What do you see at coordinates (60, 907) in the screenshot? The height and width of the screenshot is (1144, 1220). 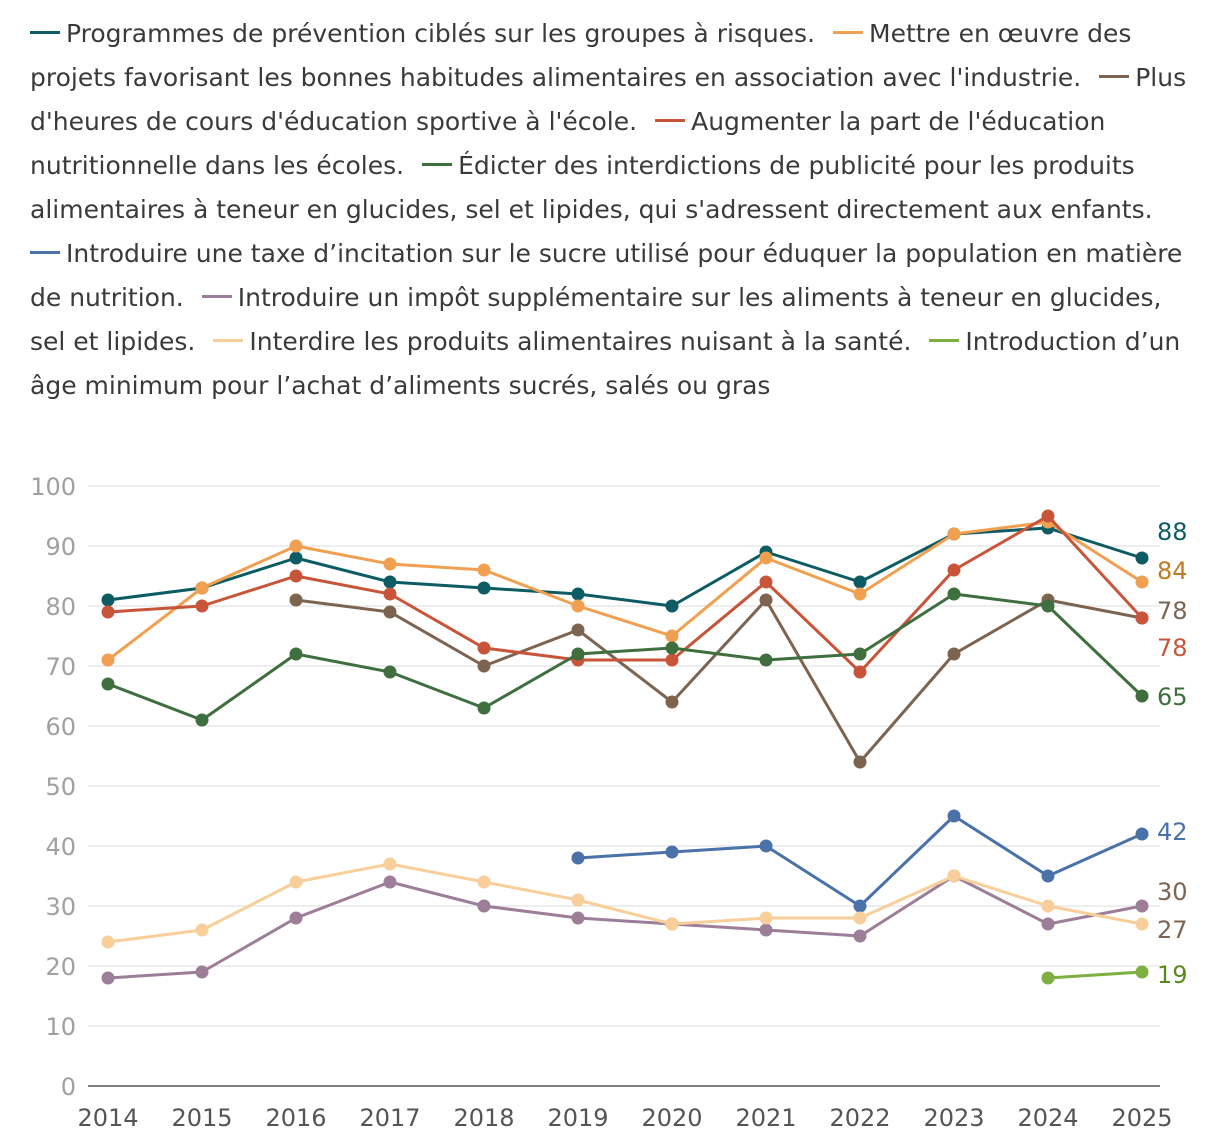 I see `y-tick-label: 30` at bounding box center [60, 907].